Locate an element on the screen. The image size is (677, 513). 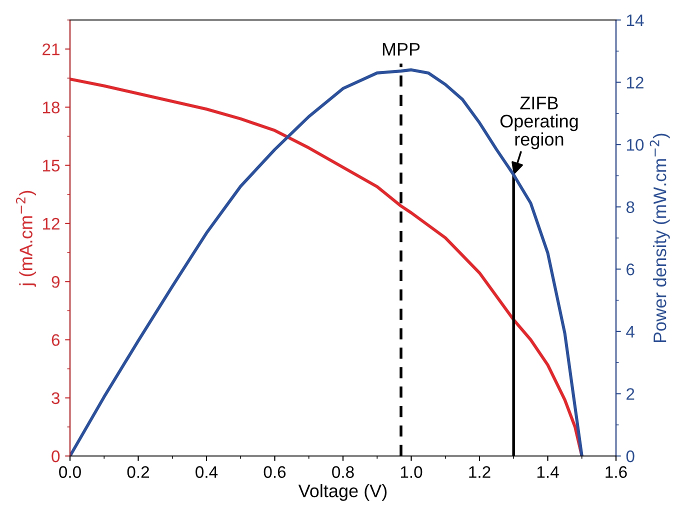
x-tick-label: 0.6 is located at coordinates (275, 472).